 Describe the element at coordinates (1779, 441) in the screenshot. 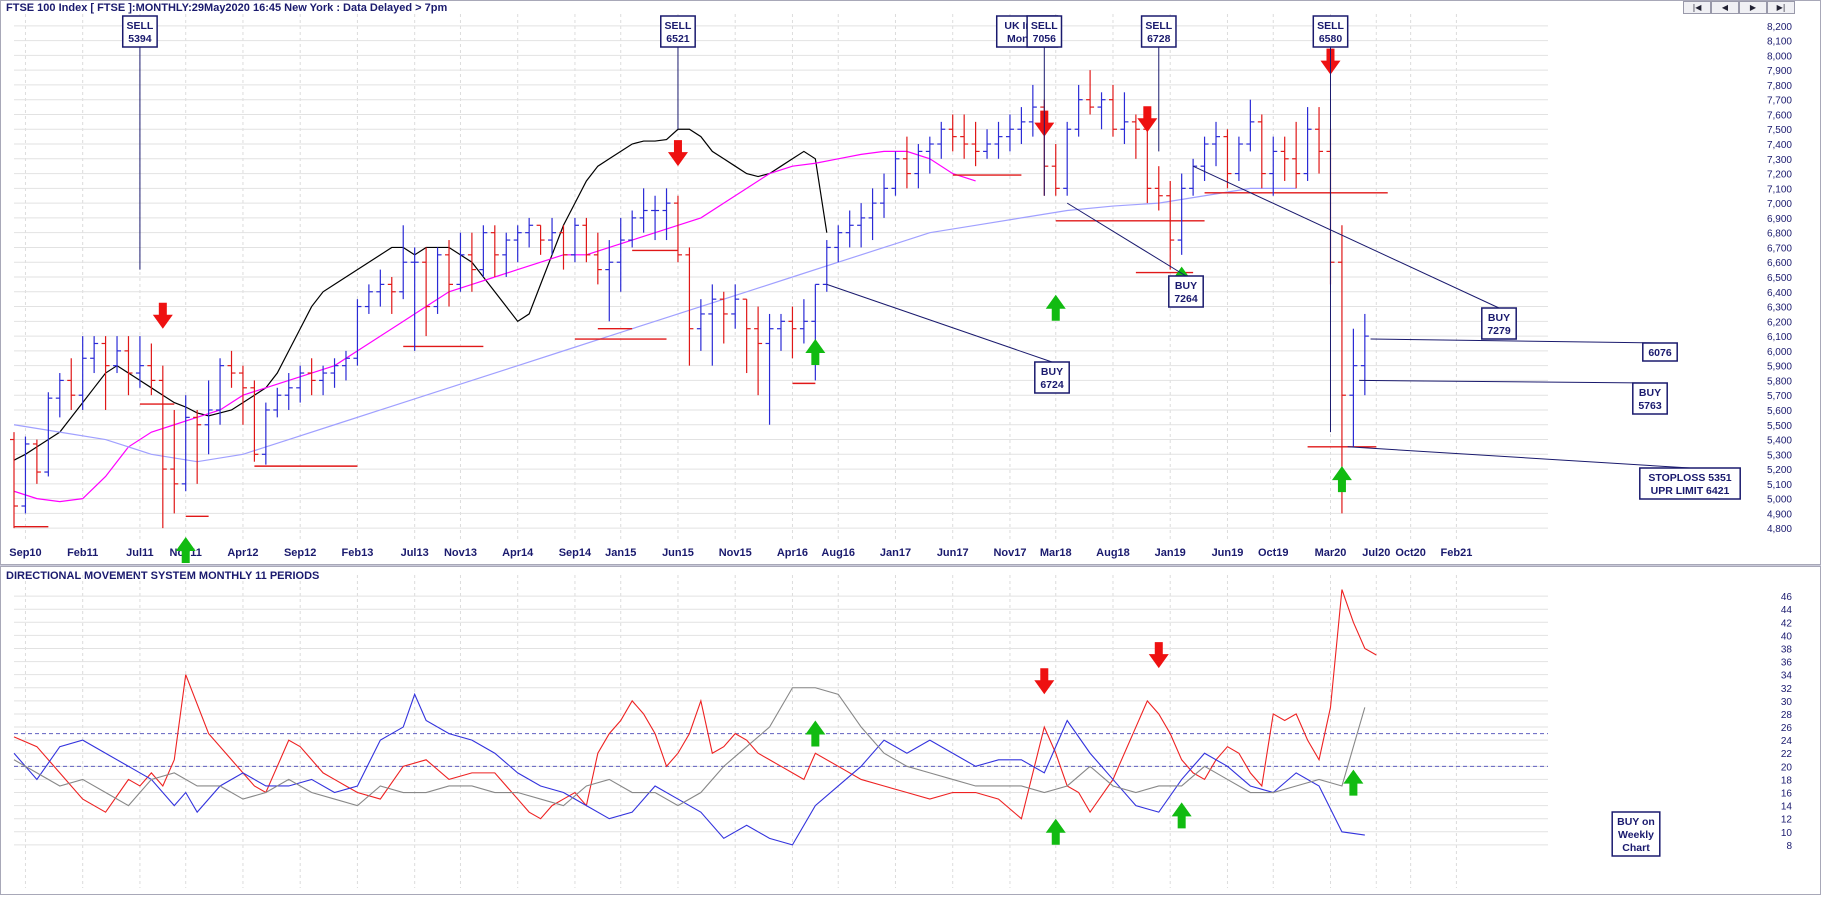

I see `price-y-tick-label: 5,400` at that location.